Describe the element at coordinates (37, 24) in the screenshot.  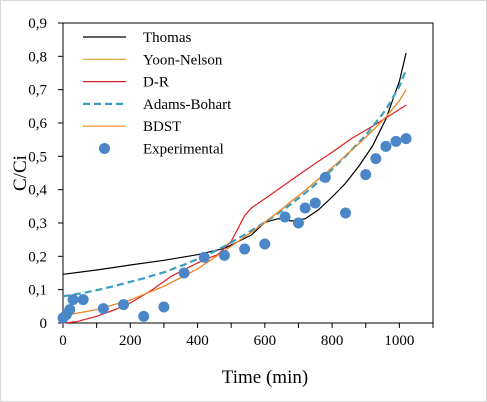
I see `y-tick-label: 0,9` at that location.